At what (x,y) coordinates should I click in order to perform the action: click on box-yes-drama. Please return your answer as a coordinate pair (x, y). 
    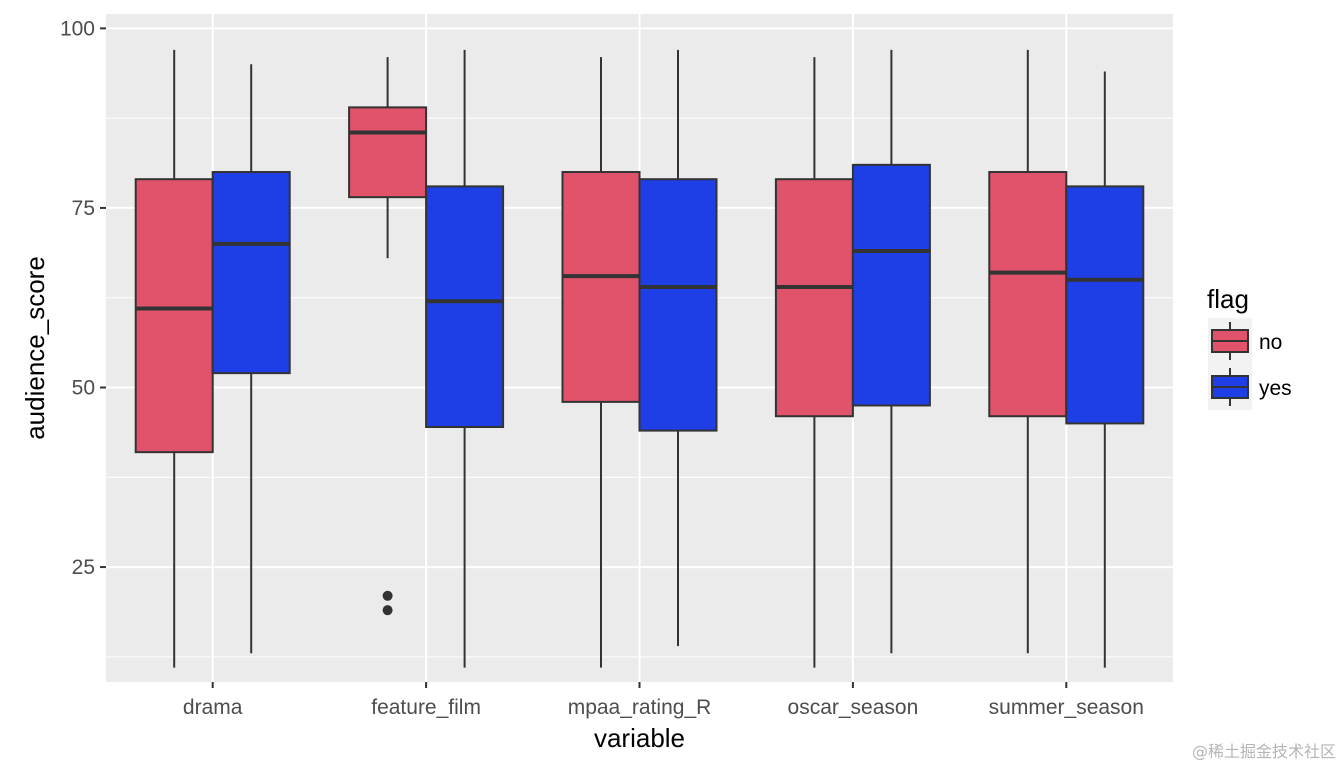
    Looking at the image, I should click on (251, 359).